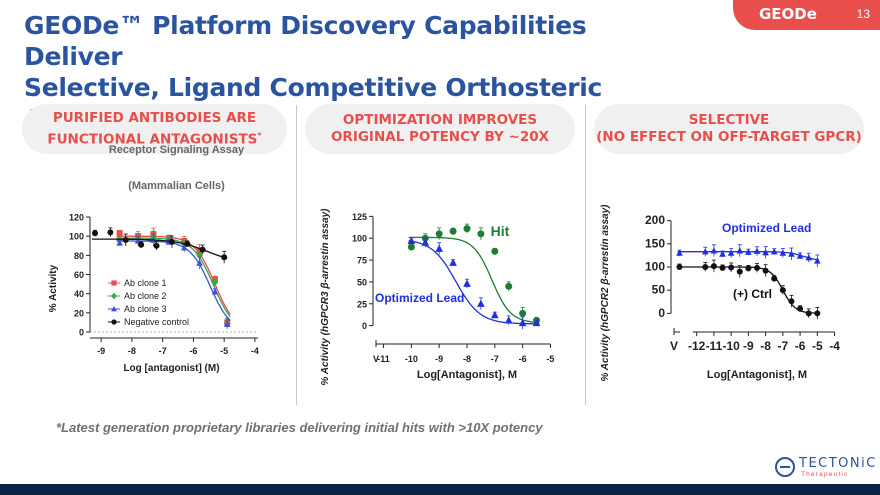  What do you see at coordinates (255, 351) in the screenshot?
I see `chart-1-x-tick-label: -4` at bounding box center [255, 351].